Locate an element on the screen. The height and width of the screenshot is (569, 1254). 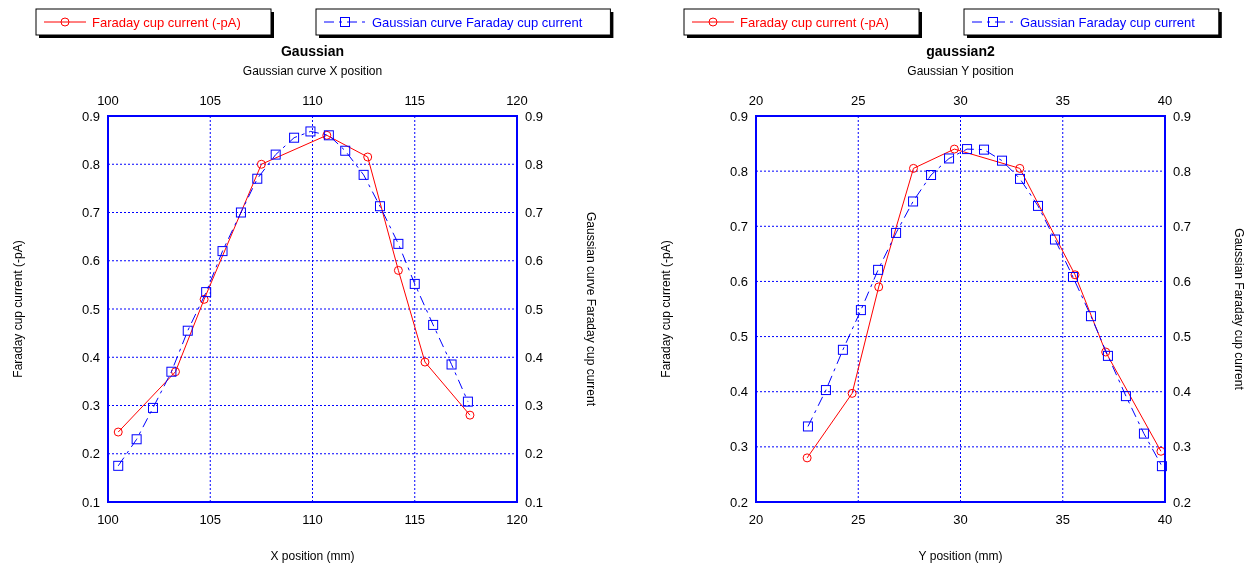
legend-label: Gaussian Faraday cup current is located at coordinates (1108, 22).